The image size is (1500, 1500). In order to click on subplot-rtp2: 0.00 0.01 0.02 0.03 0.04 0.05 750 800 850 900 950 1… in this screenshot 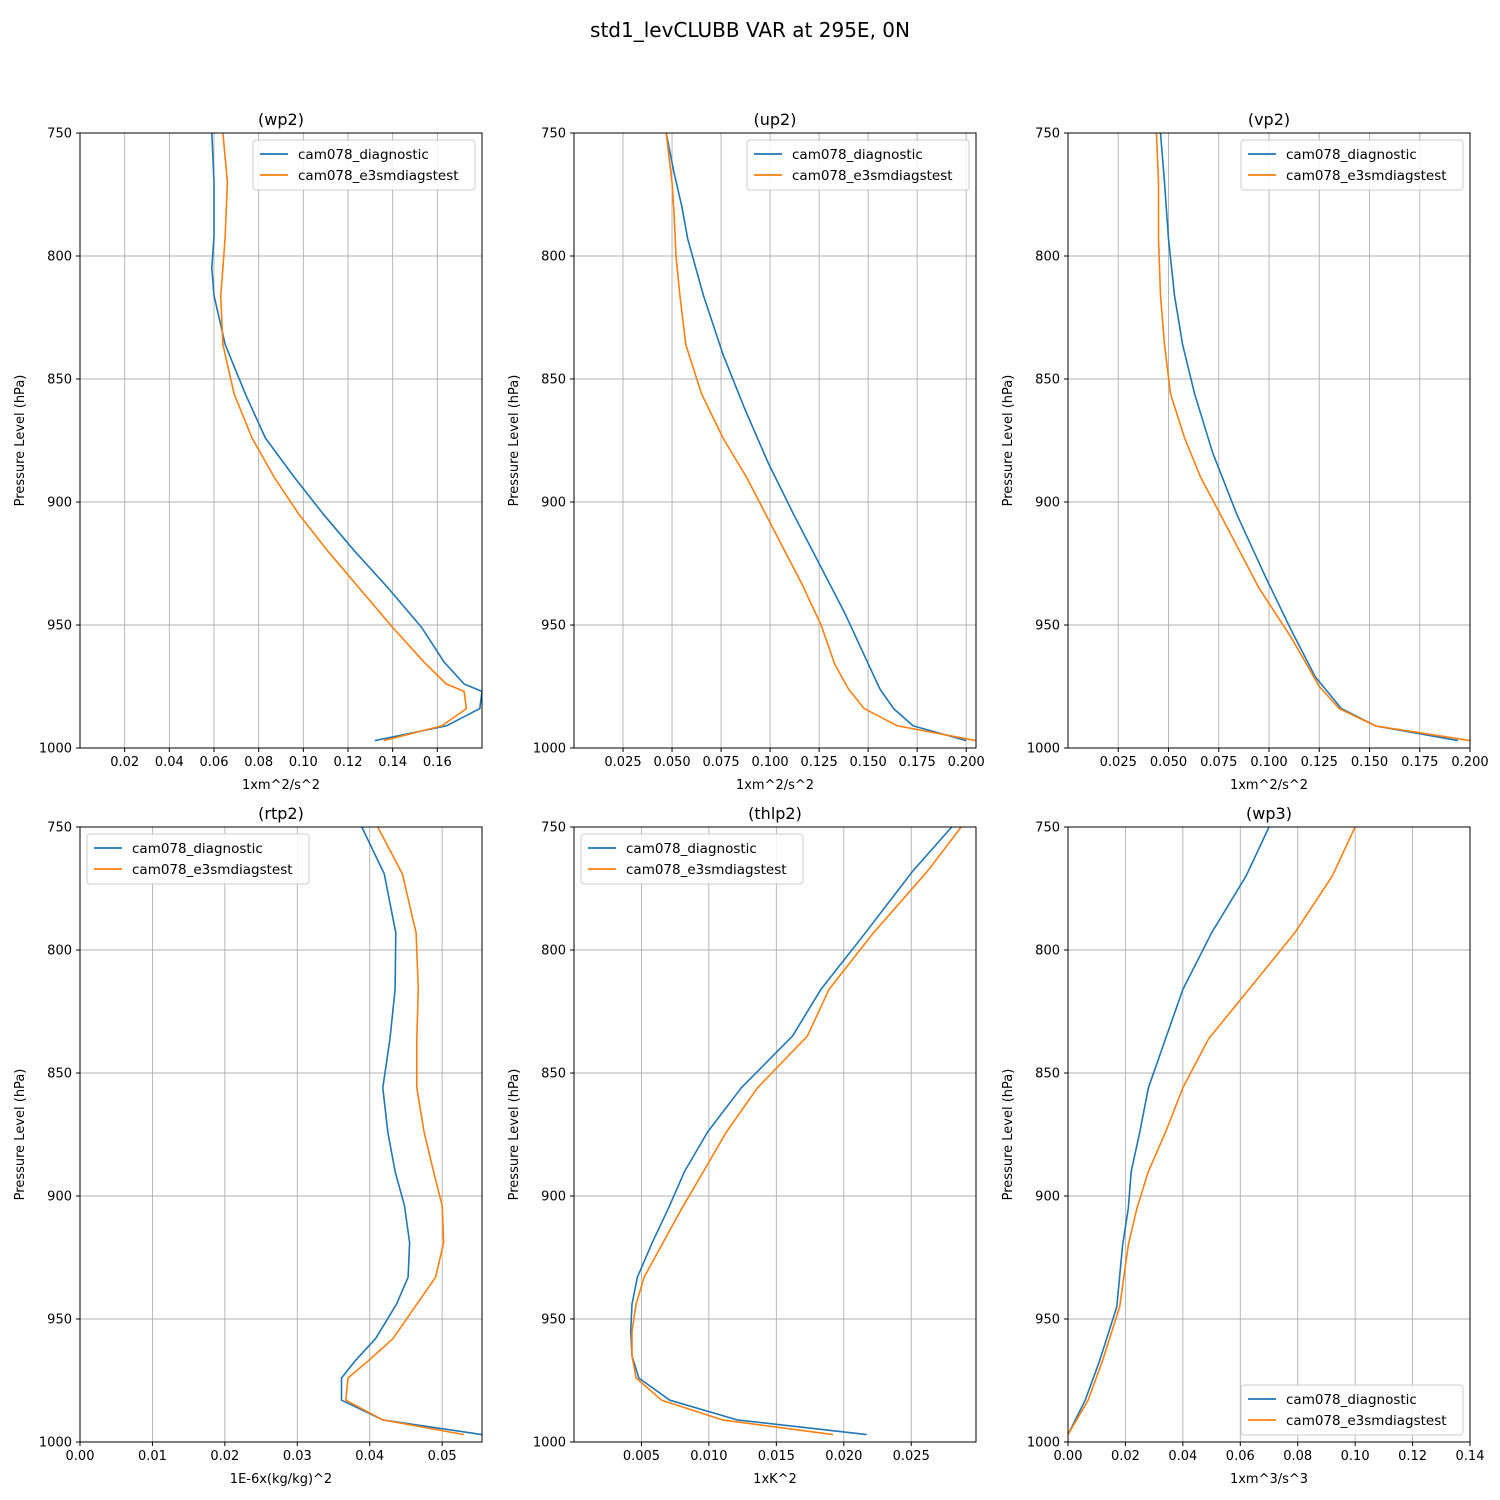, I will do `click(248, 1145)`.